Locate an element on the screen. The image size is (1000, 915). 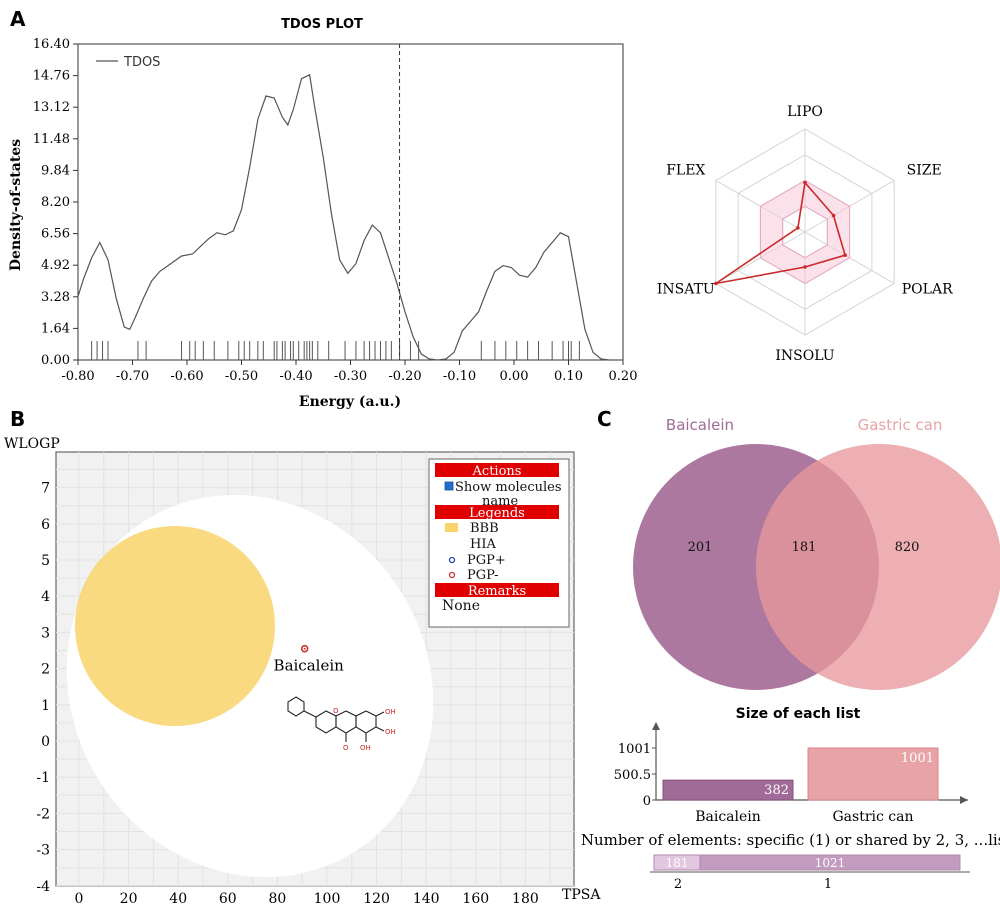
venn-count-baicalein-only: 201 is located at coordinates (700, 547).